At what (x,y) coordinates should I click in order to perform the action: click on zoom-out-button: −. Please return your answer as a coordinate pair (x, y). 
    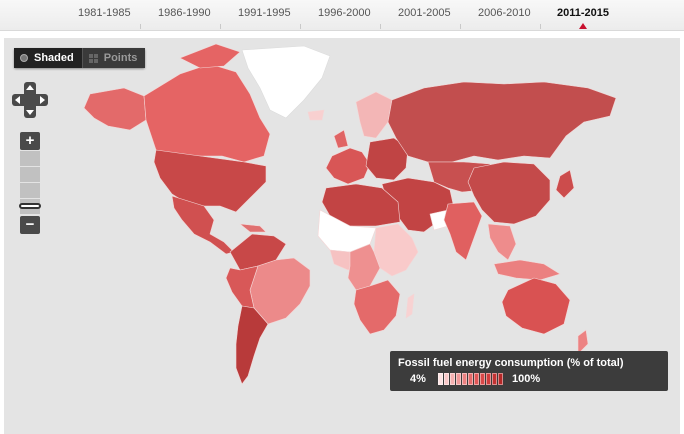
    Looking at the image, I should click on (30, 225).